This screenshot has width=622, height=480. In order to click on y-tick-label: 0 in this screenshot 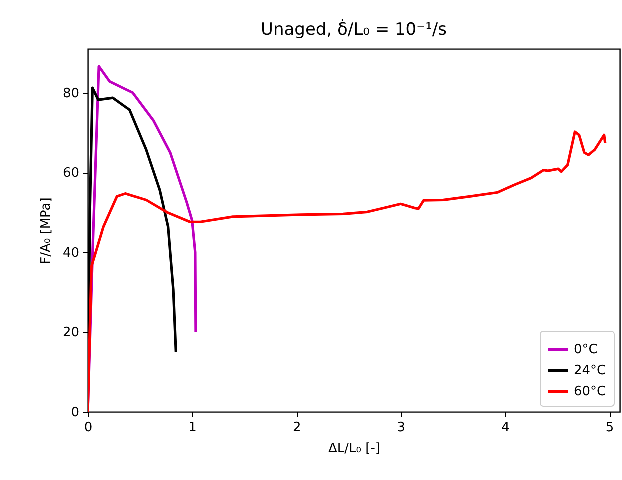, I will do `click(75, 413)`.